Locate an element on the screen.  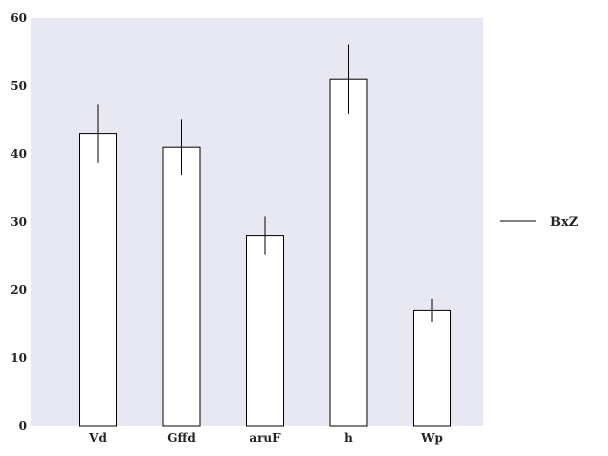
y-tick-label: 30 is located at coordinates (18, 222).